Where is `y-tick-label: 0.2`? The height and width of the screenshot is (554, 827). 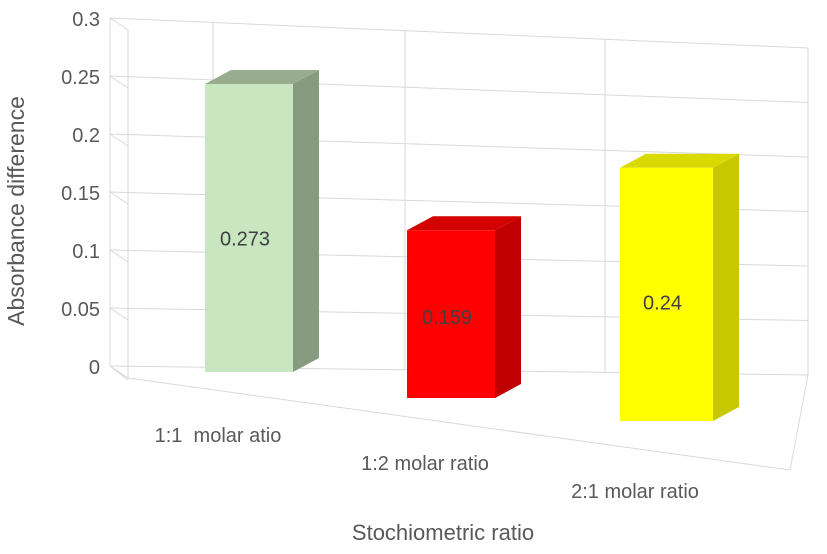
y-tick-label: 0.2 is located at coordinates (86, 136).